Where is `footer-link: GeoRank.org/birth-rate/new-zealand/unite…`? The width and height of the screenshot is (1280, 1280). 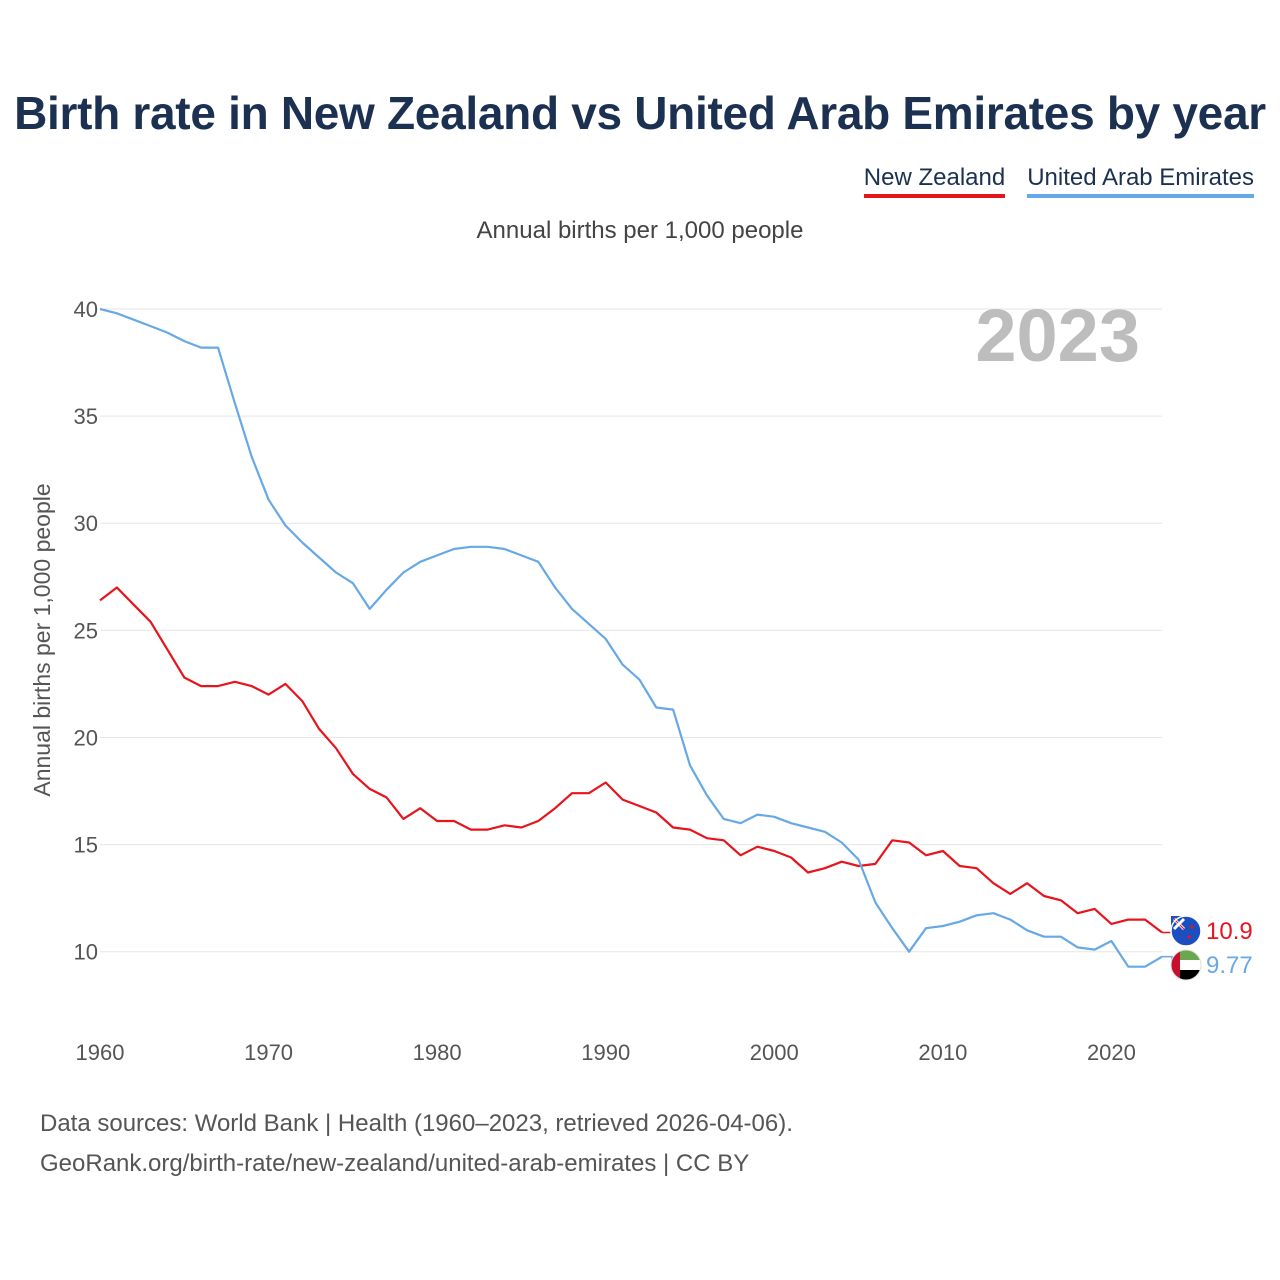 footer-link: GeoRank.org/birth-rate/new-zealand/unite… is located at coordinates (395, 1163).